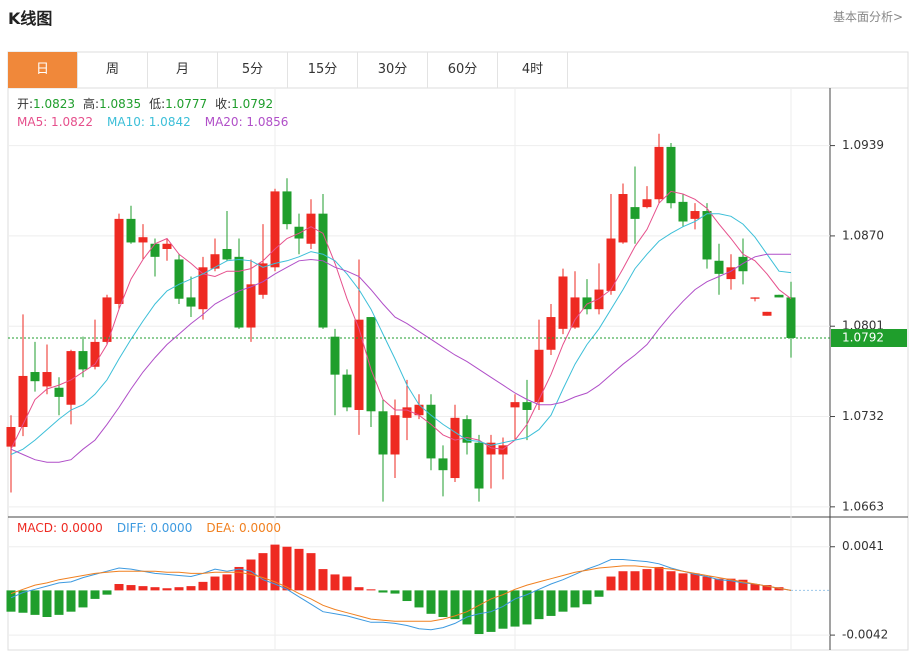 Image resolution: width=911 pixels, height=651 pixels. Describe the element at coordinates (155, 528) in the screenshot. I see `legend-entry: DIFF: 0.0000` at that location.